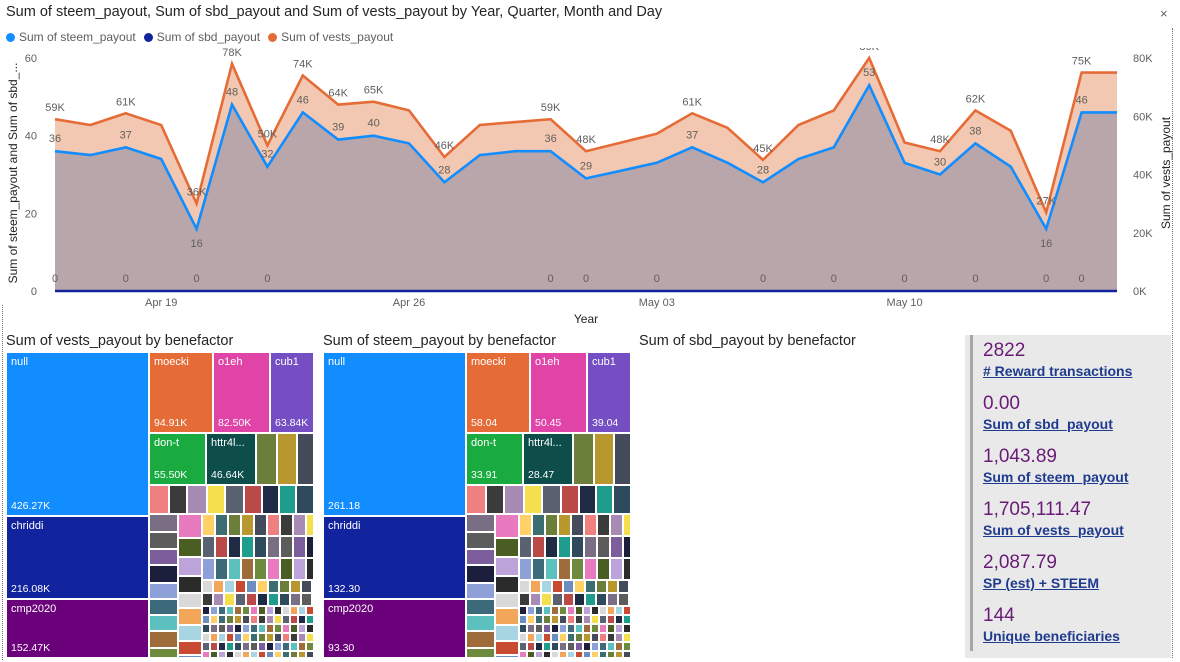 The image size is (1180, 662). I want to click on treemap-cell: null 426.27K, so click(77, 434).